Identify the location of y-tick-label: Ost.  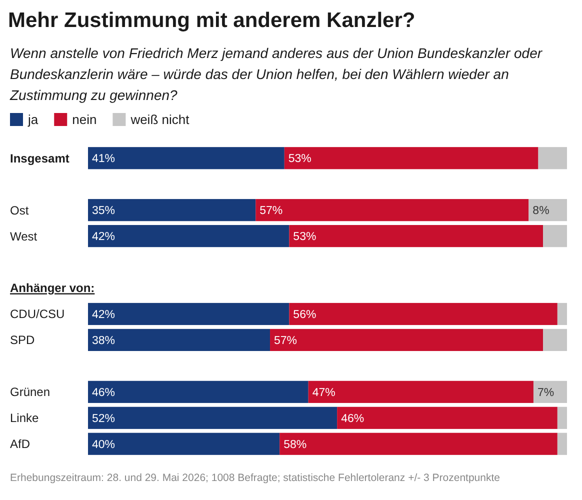
(20, 210).